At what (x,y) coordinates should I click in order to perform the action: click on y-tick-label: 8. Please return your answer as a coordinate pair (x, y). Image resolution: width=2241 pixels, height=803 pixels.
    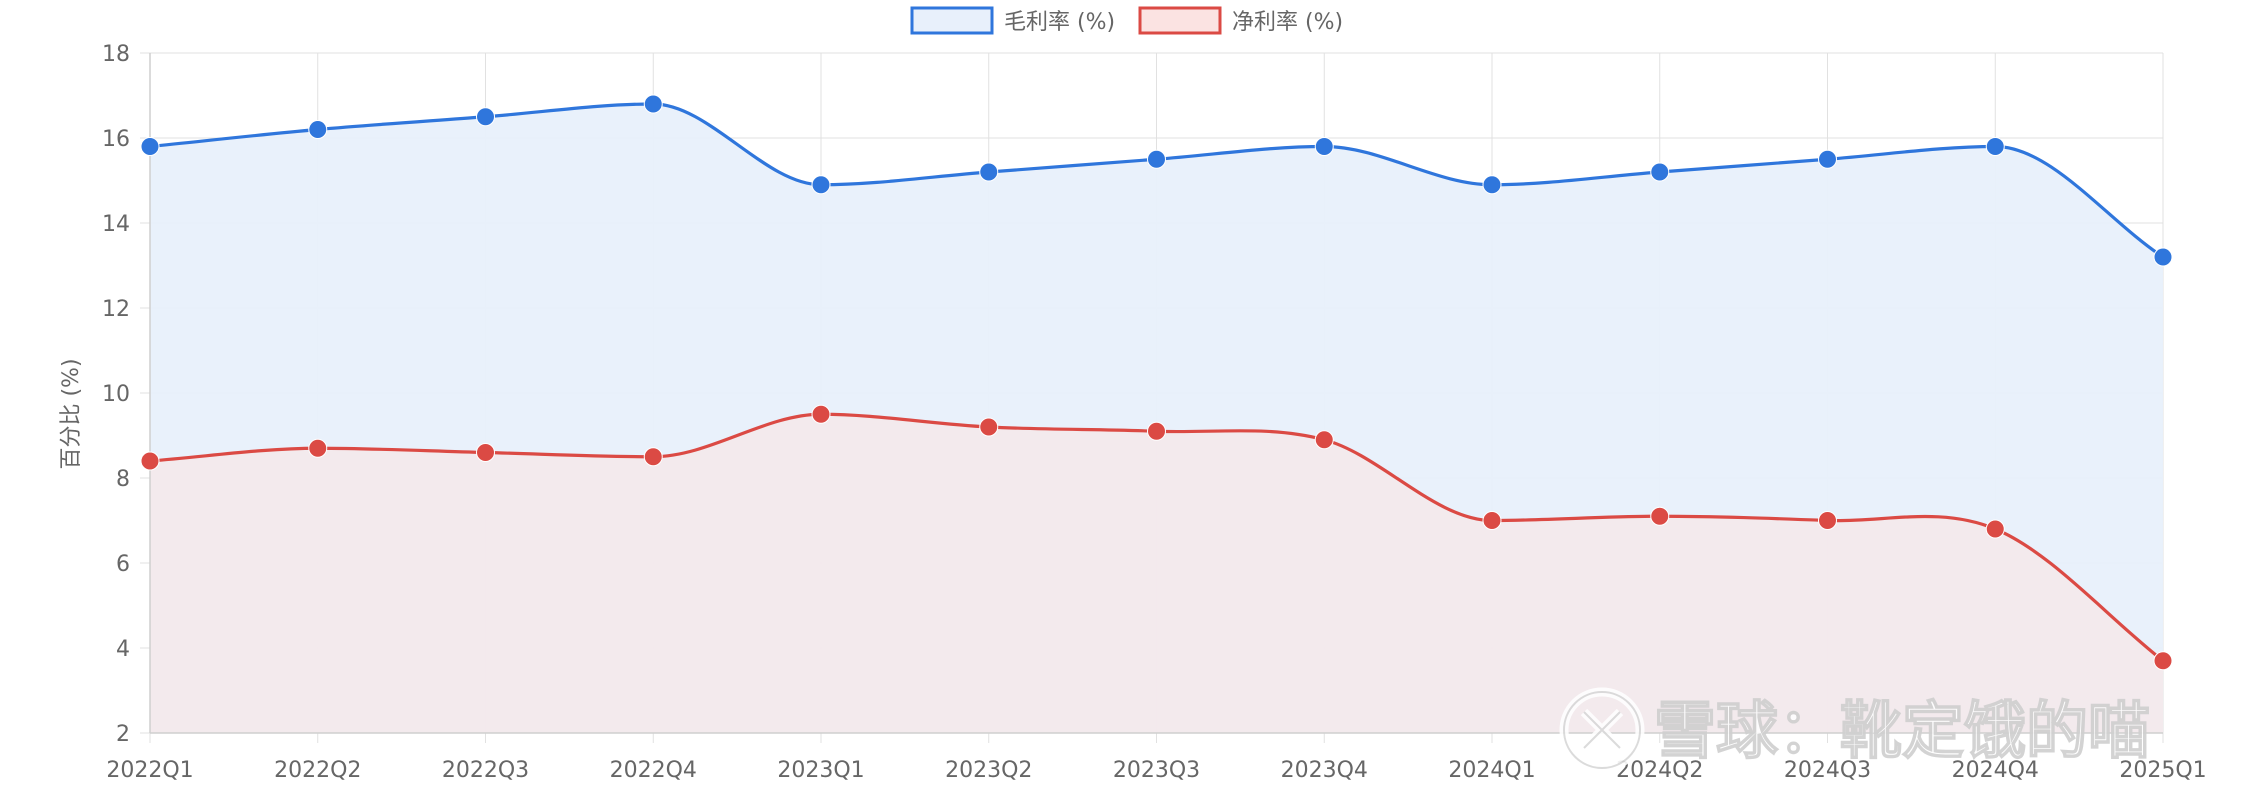
    Looking at the image, I should click on (123, 479).